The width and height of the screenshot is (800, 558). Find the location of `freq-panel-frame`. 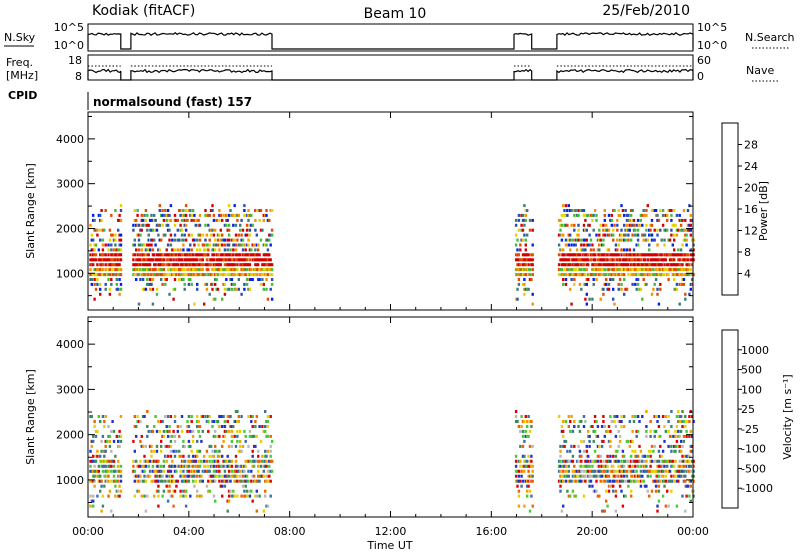

freq-panel-frame is located at coordinates (390, 67).